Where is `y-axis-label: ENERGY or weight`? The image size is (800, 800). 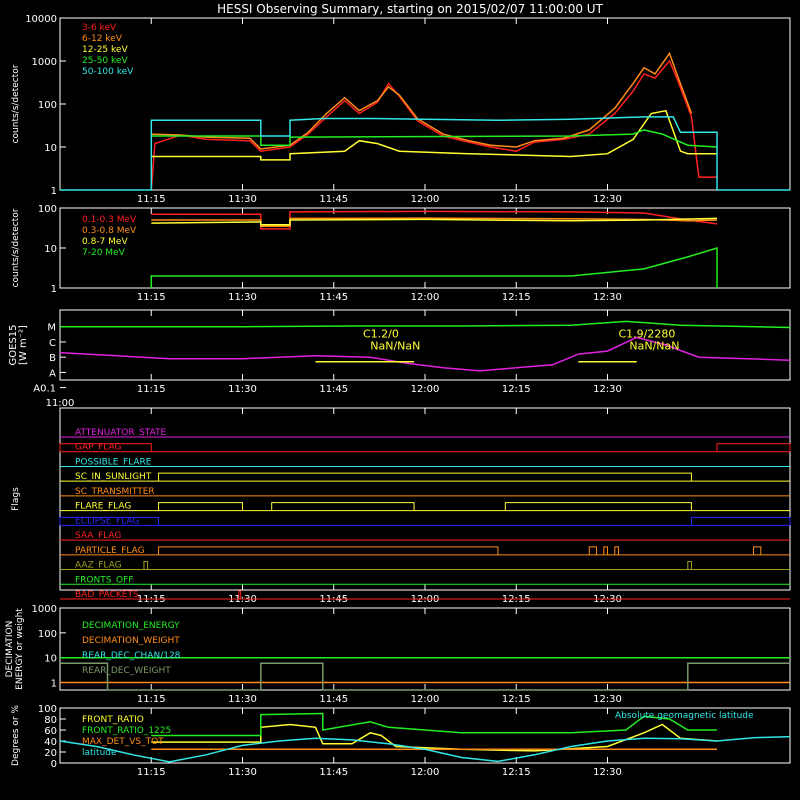 y-axis-label: ENERGY or weight is located at coordinates (20, 649).